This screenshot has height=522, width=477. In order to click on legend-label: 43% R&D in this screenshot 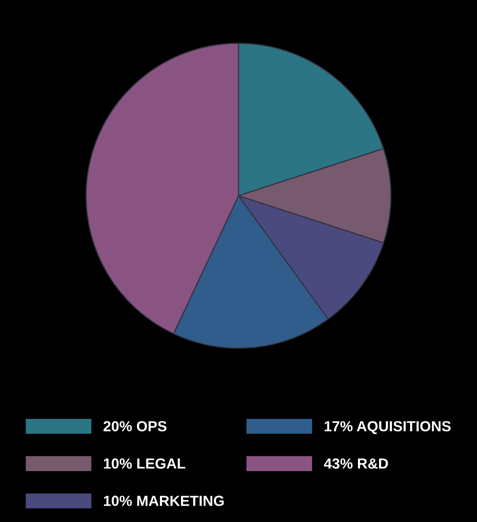, I will do `click(356, 463)`.